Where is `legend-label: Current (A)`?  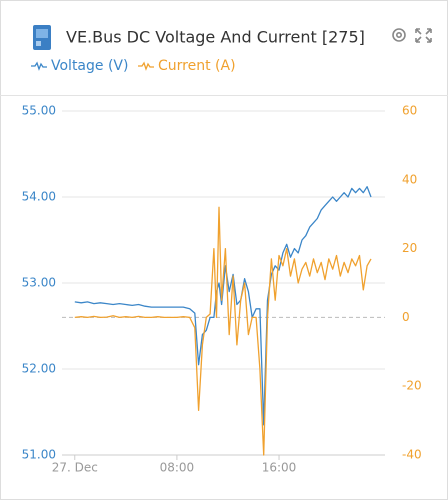
legend-label: Current (A) is located at coordinates (197, 66).